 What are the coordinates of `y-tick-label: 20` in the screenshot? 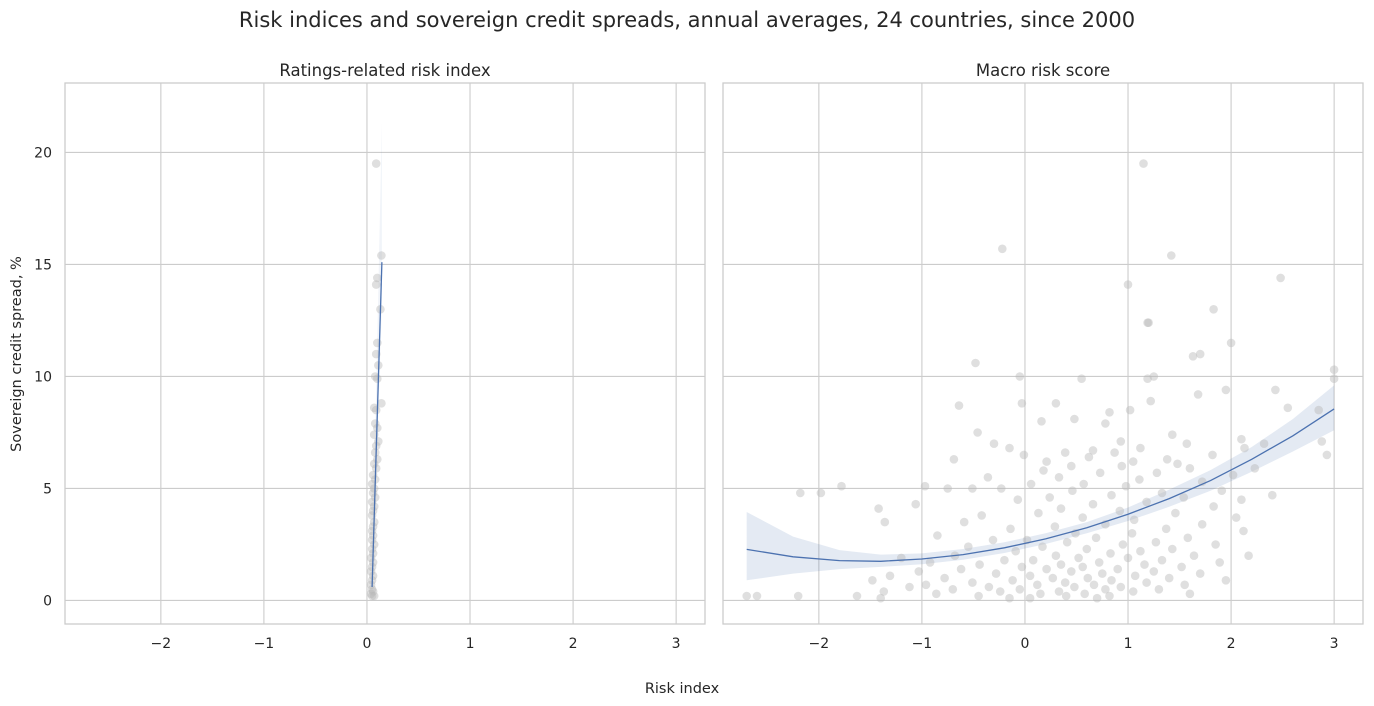 It's located at (43, 153).